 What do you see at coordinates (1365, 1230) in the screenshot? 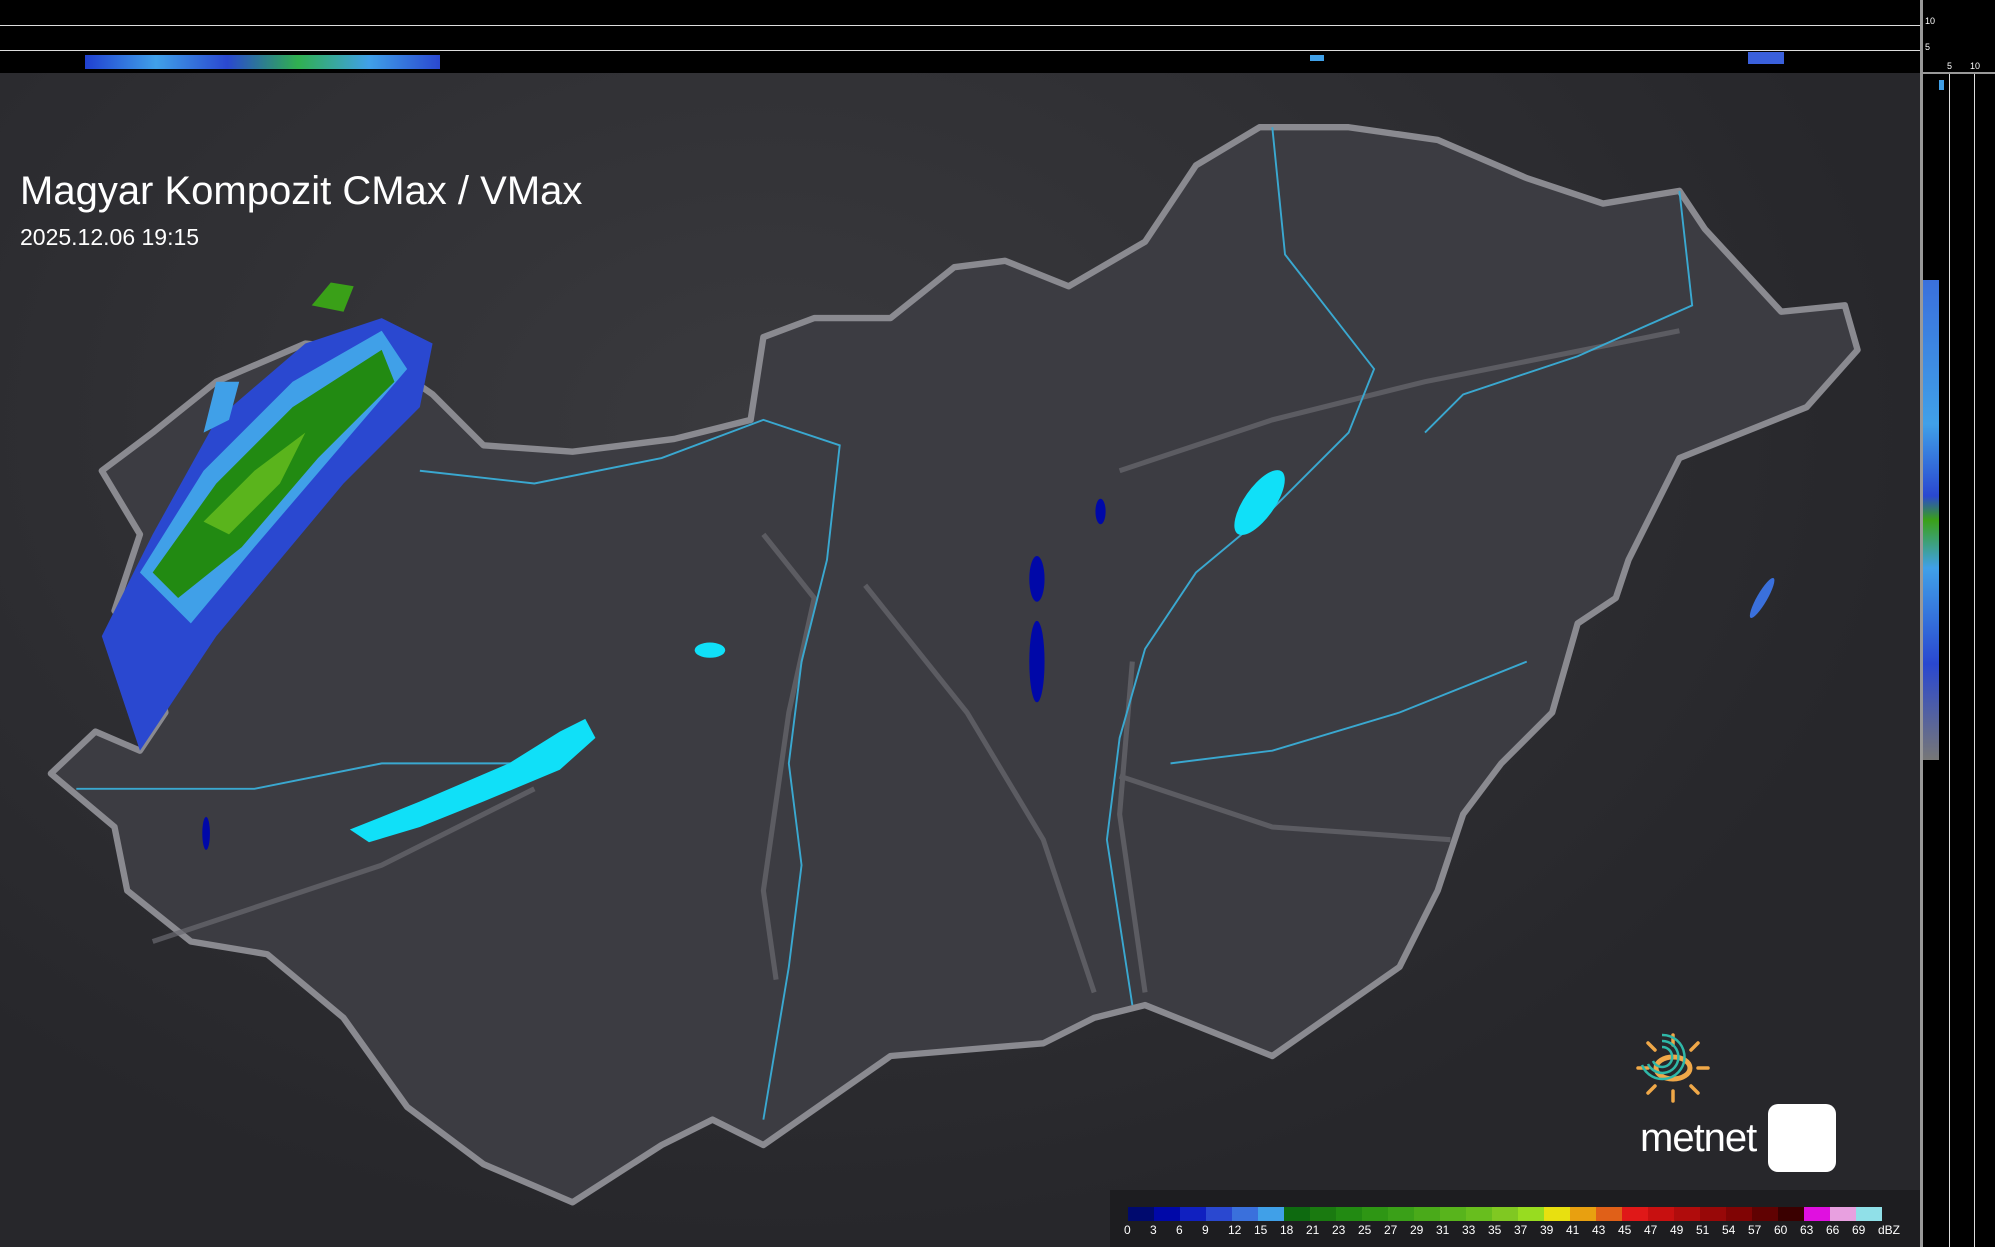
I see `legend-label: 25` at bounding box center [1365, 1230].